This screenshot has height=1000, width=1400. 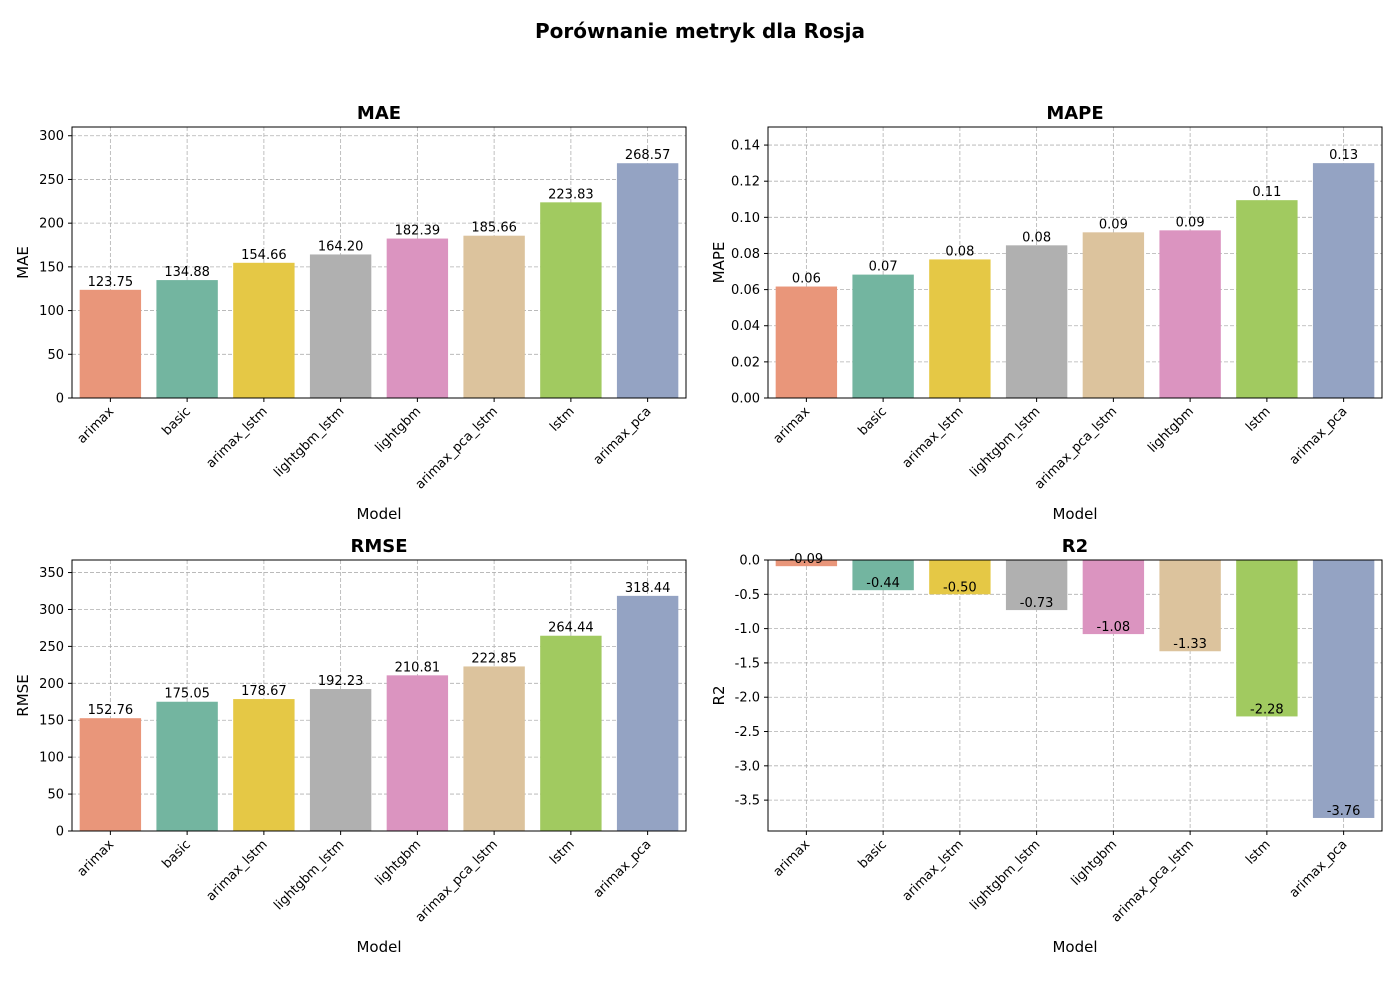 I want to click on mae-ytick-label: 200, so click(x=51, y=224).